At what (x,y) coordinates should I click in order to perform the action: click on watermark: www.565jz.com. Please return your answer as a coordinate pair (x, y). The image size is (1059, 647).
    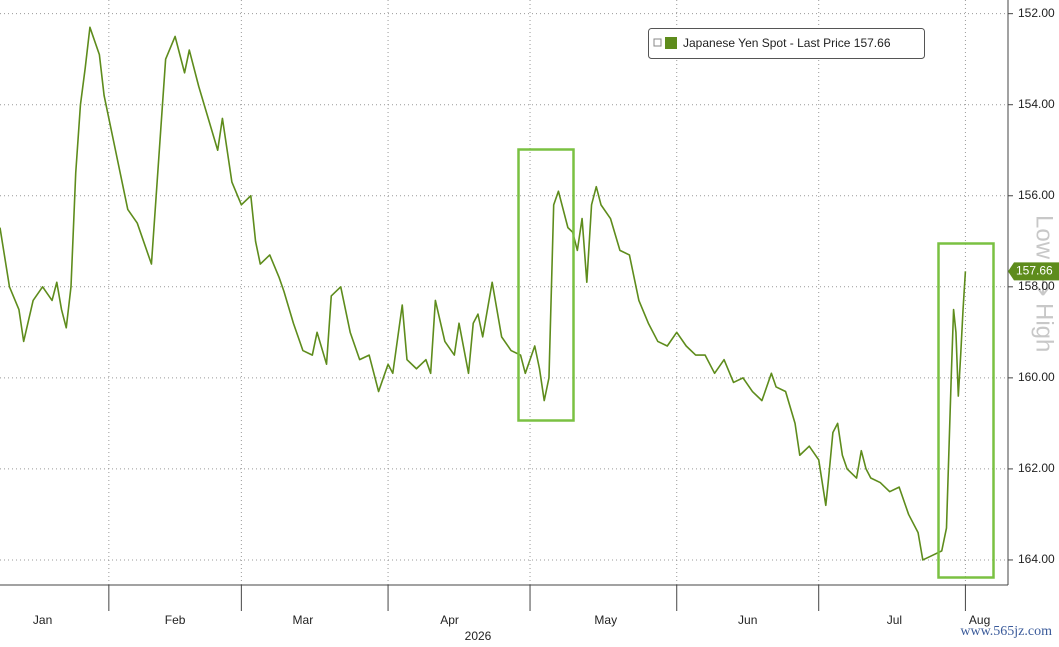
    Looking at the image, I should click on (1006, 631).